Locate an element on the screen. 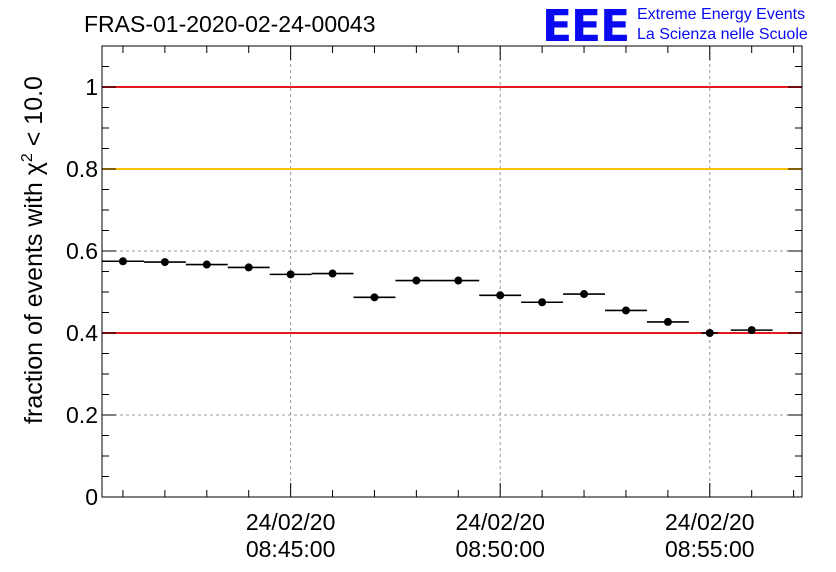 The image size is (836, 572). logo-mark: EEE is located at coordinates (585, 26).